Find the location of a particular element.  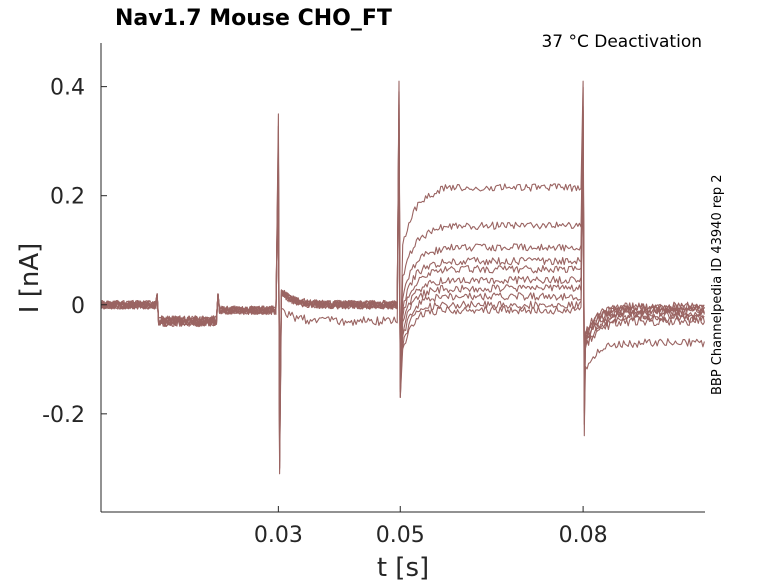

y-ticks: 0.4 0.2 0 -0.2 is located at coordinates (74, 252).